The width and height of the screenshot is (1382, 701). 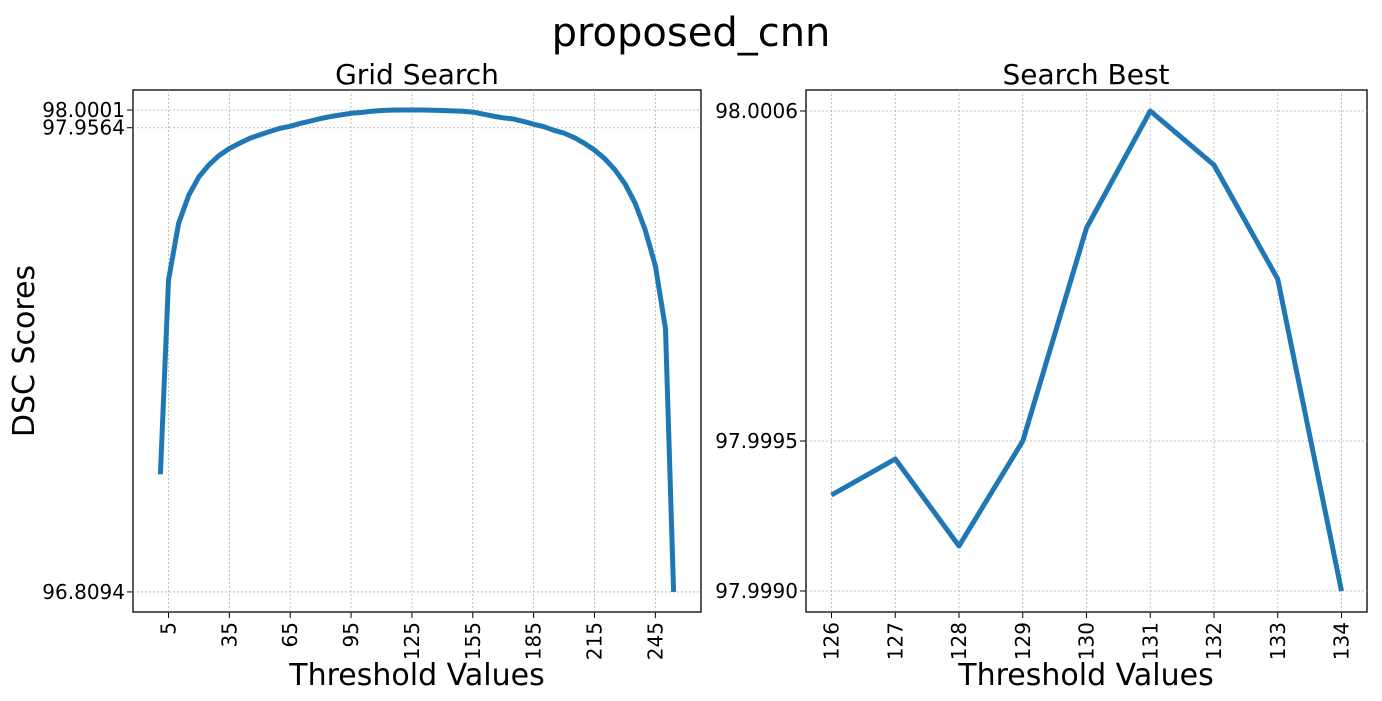 I want to click on search-best-x-tick-label: 128, so click(x=959, y=641).